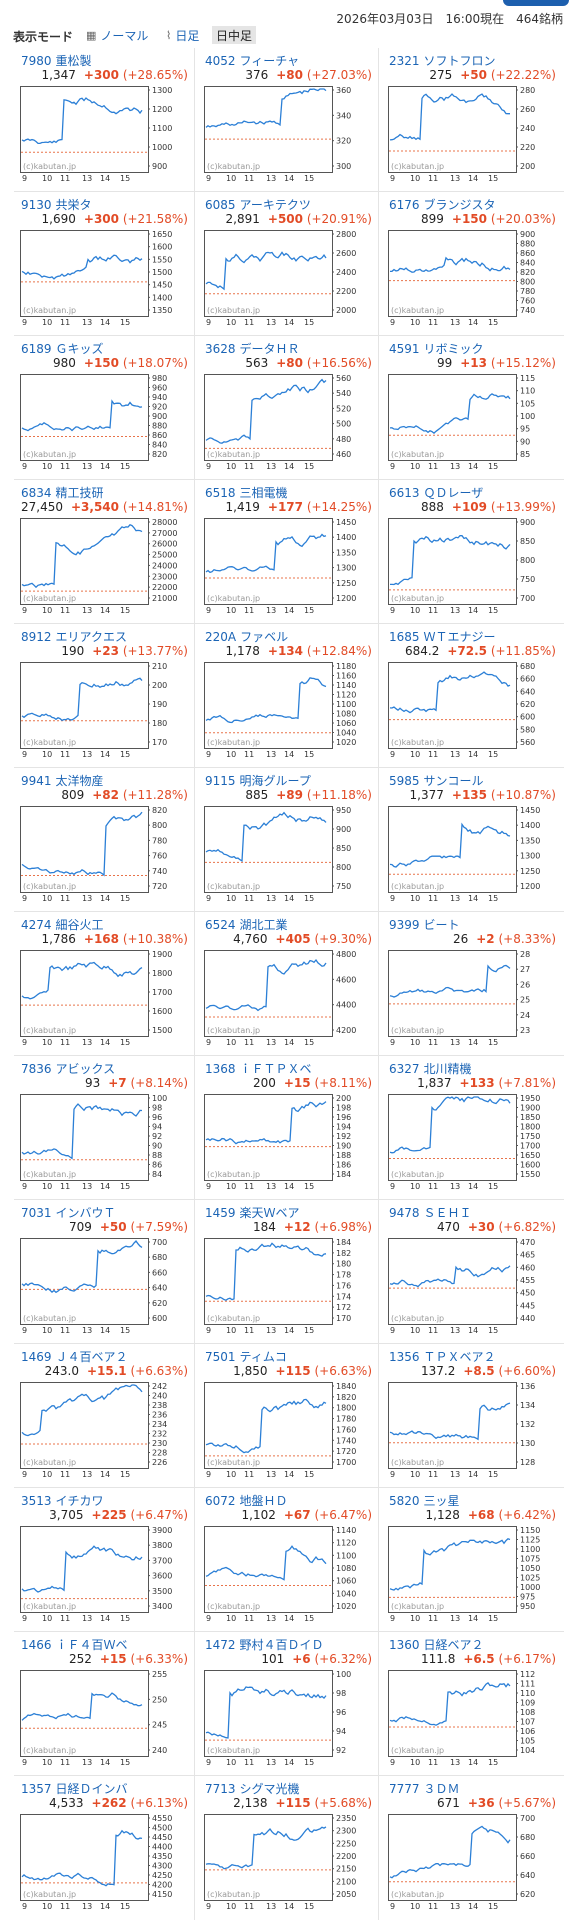  Describe the element at coordinates (36, 1357) in the screenshot. I see `stock-code-link: 1469` at that location.